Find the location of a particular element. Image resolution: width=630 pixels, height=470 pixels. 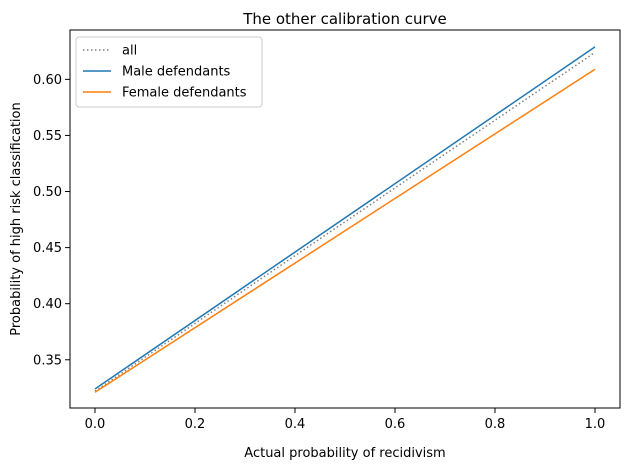

y-tick-label: 0.50 is located at coordinates (47, 192).